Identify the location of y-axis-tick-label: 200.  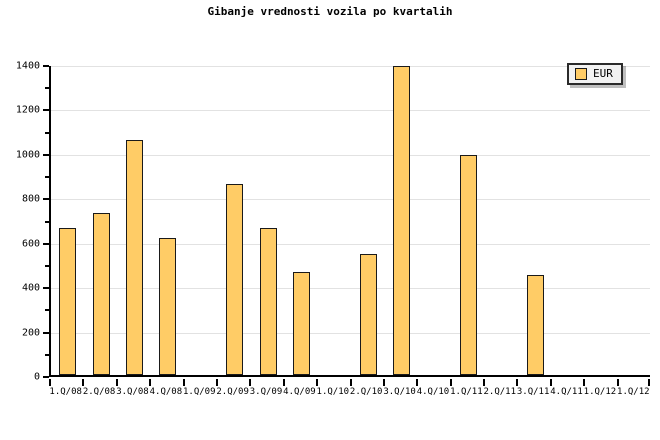
(30, 333).